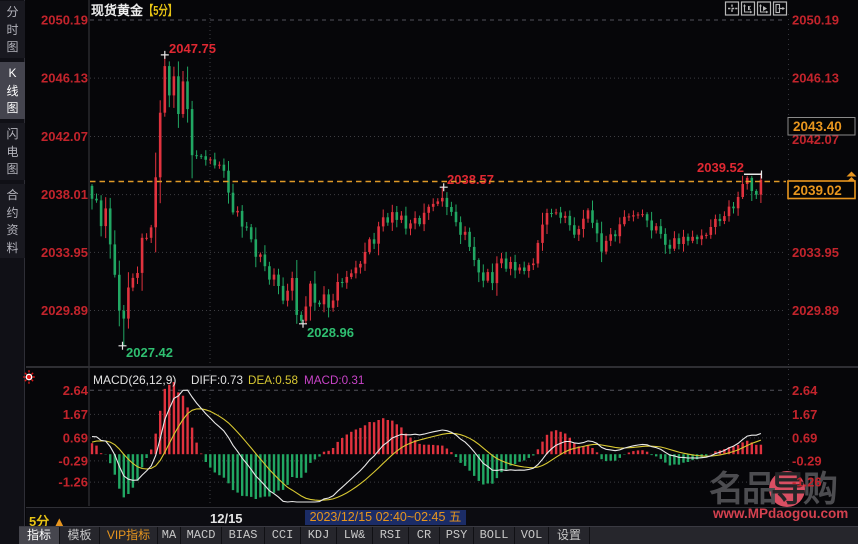 The height and width of the screenshot is (544, 858). What do you see at coordinates (134, 380) in the screenshot?
I see `svg-text: MACD(26,12,9)` at bounding box center [134, 380].